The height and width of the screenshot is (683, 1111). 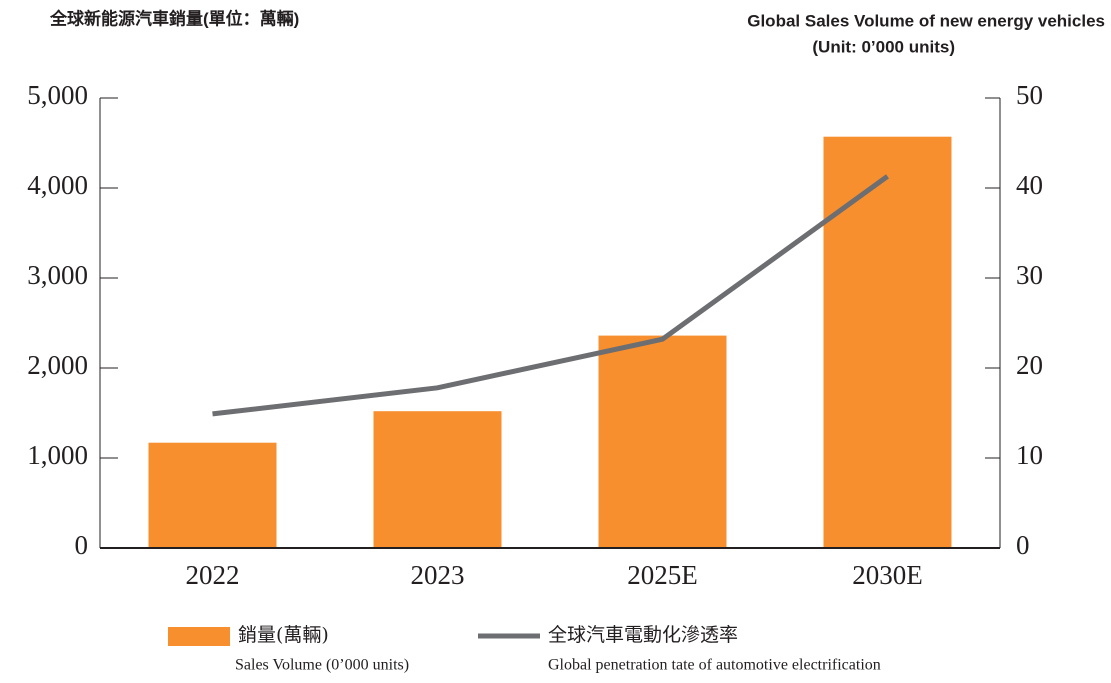 What do you see at coordinates (57, 185) in the screenshot?
I see `y-tick-label: 4,000` at bounding box center [57, 185].